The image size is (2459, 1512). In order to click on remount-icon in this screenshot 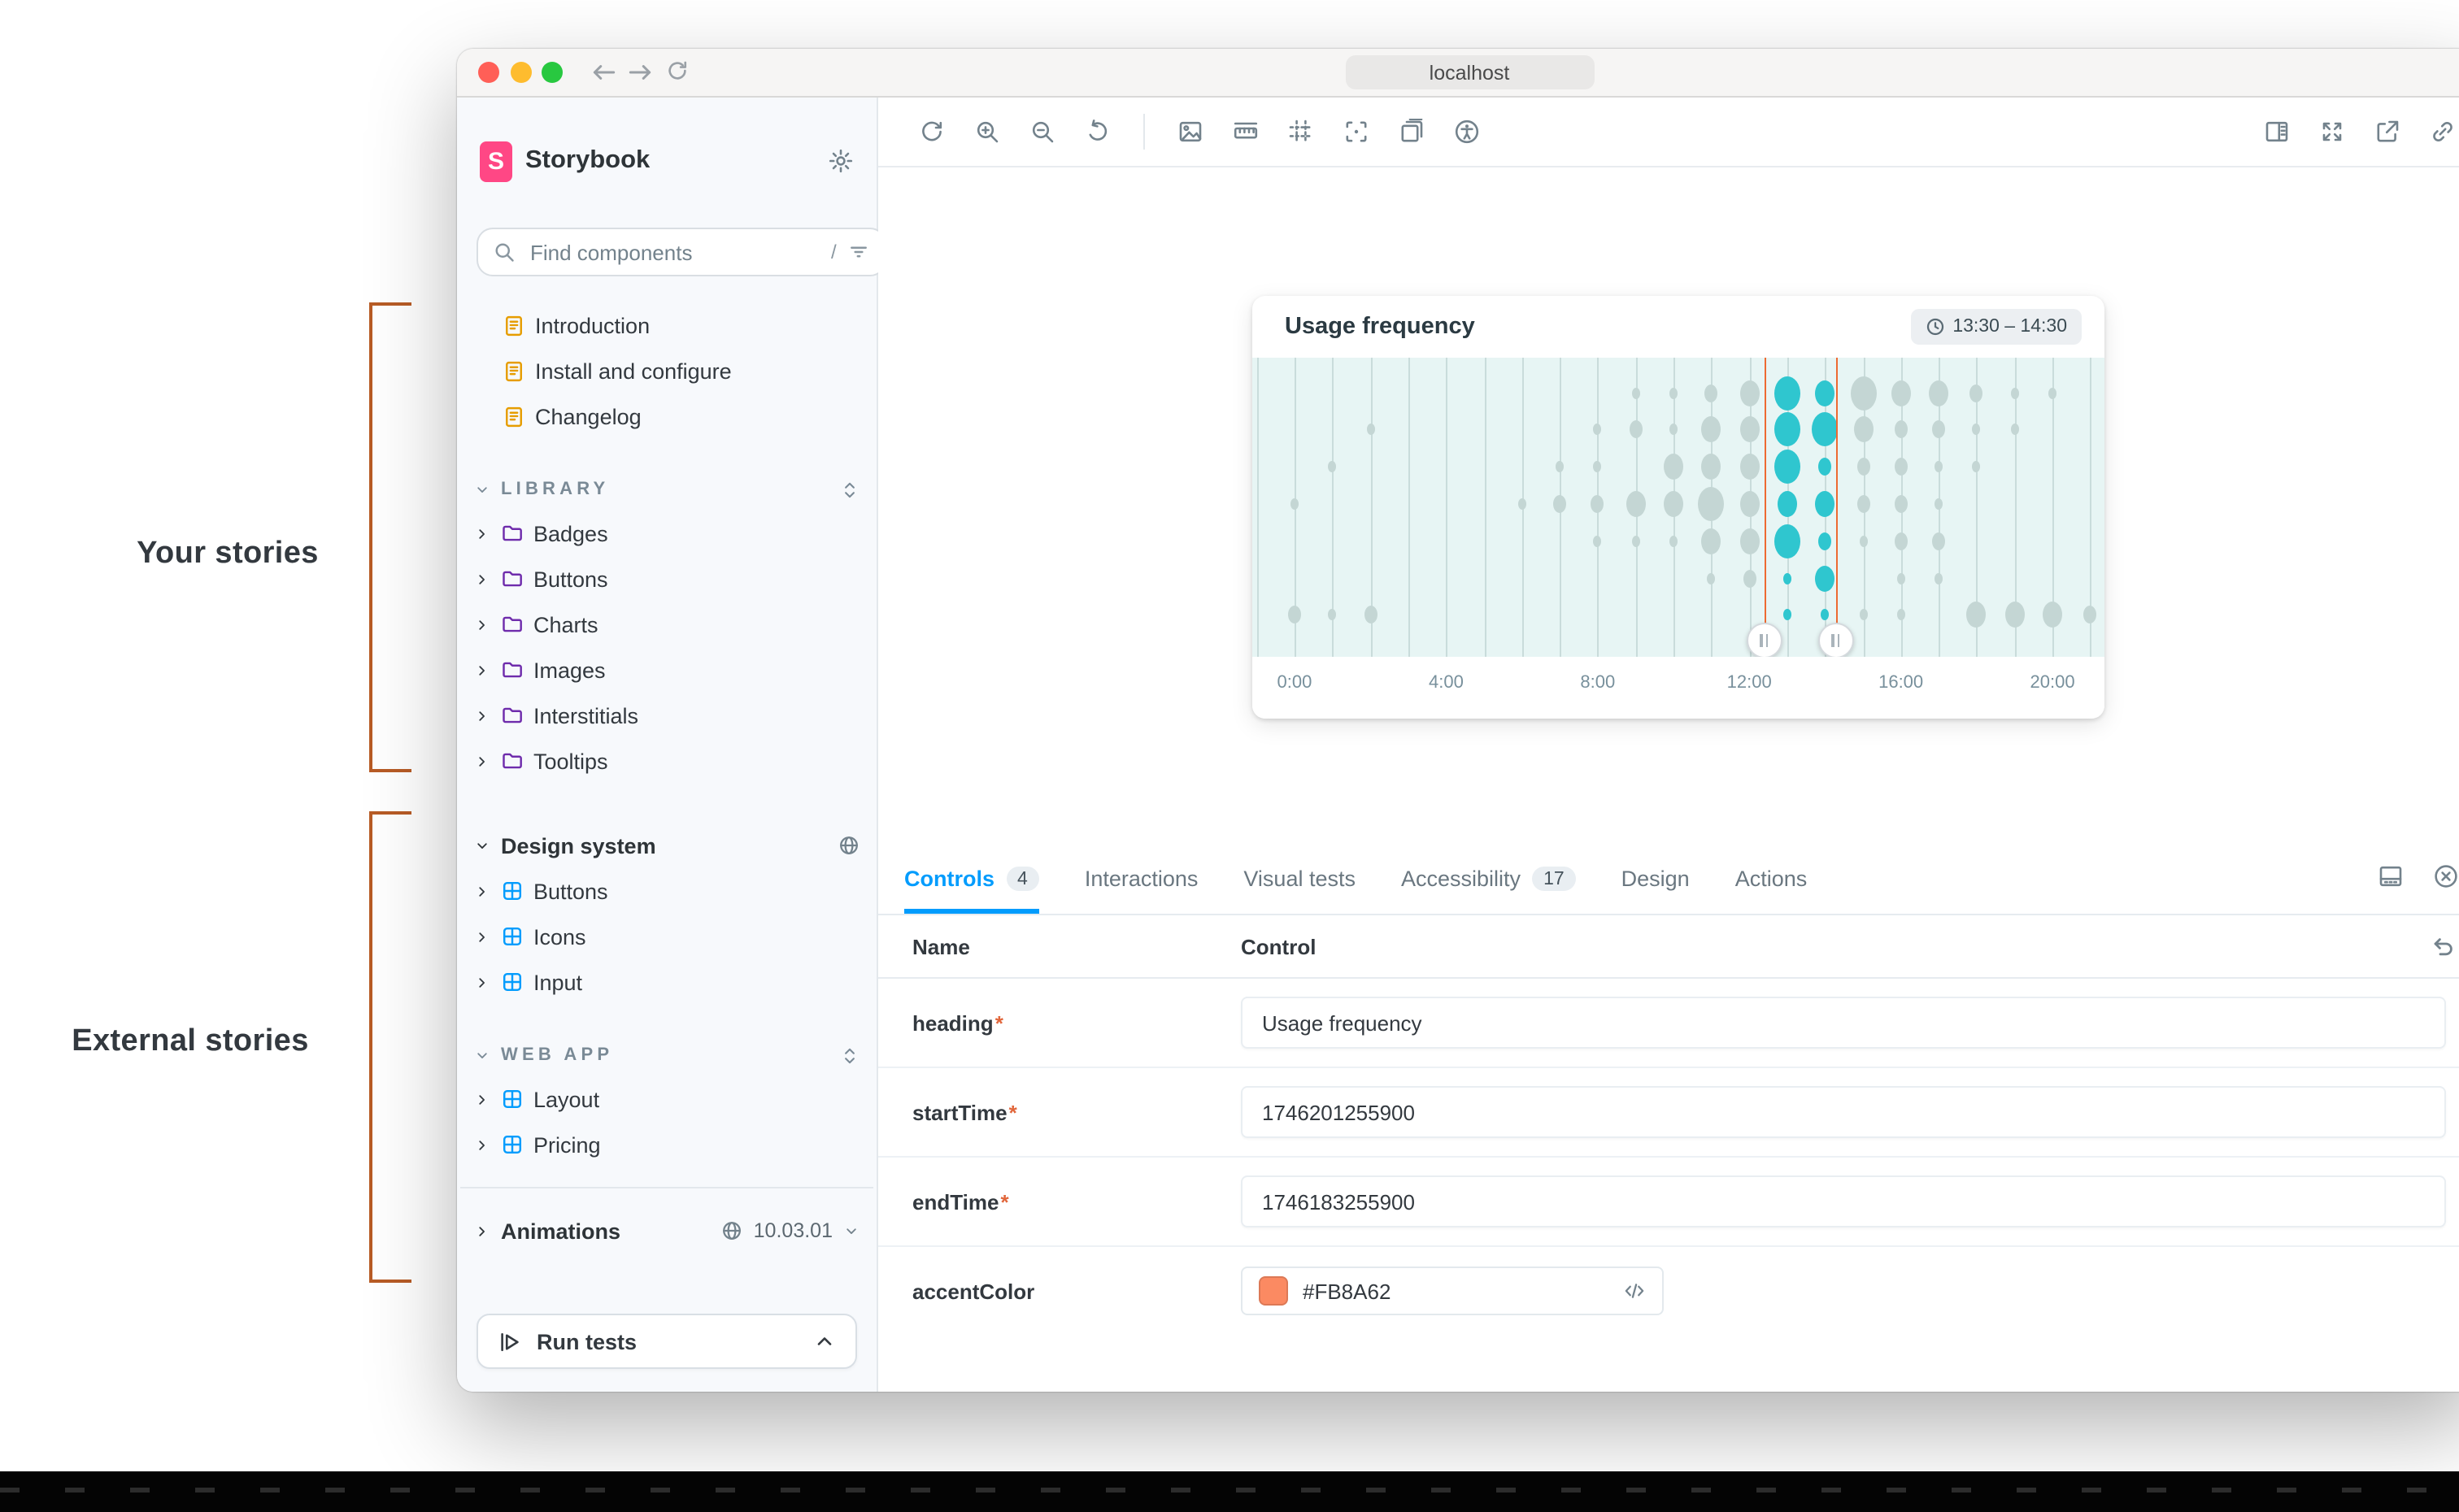, I will do `click(932, 132)`.